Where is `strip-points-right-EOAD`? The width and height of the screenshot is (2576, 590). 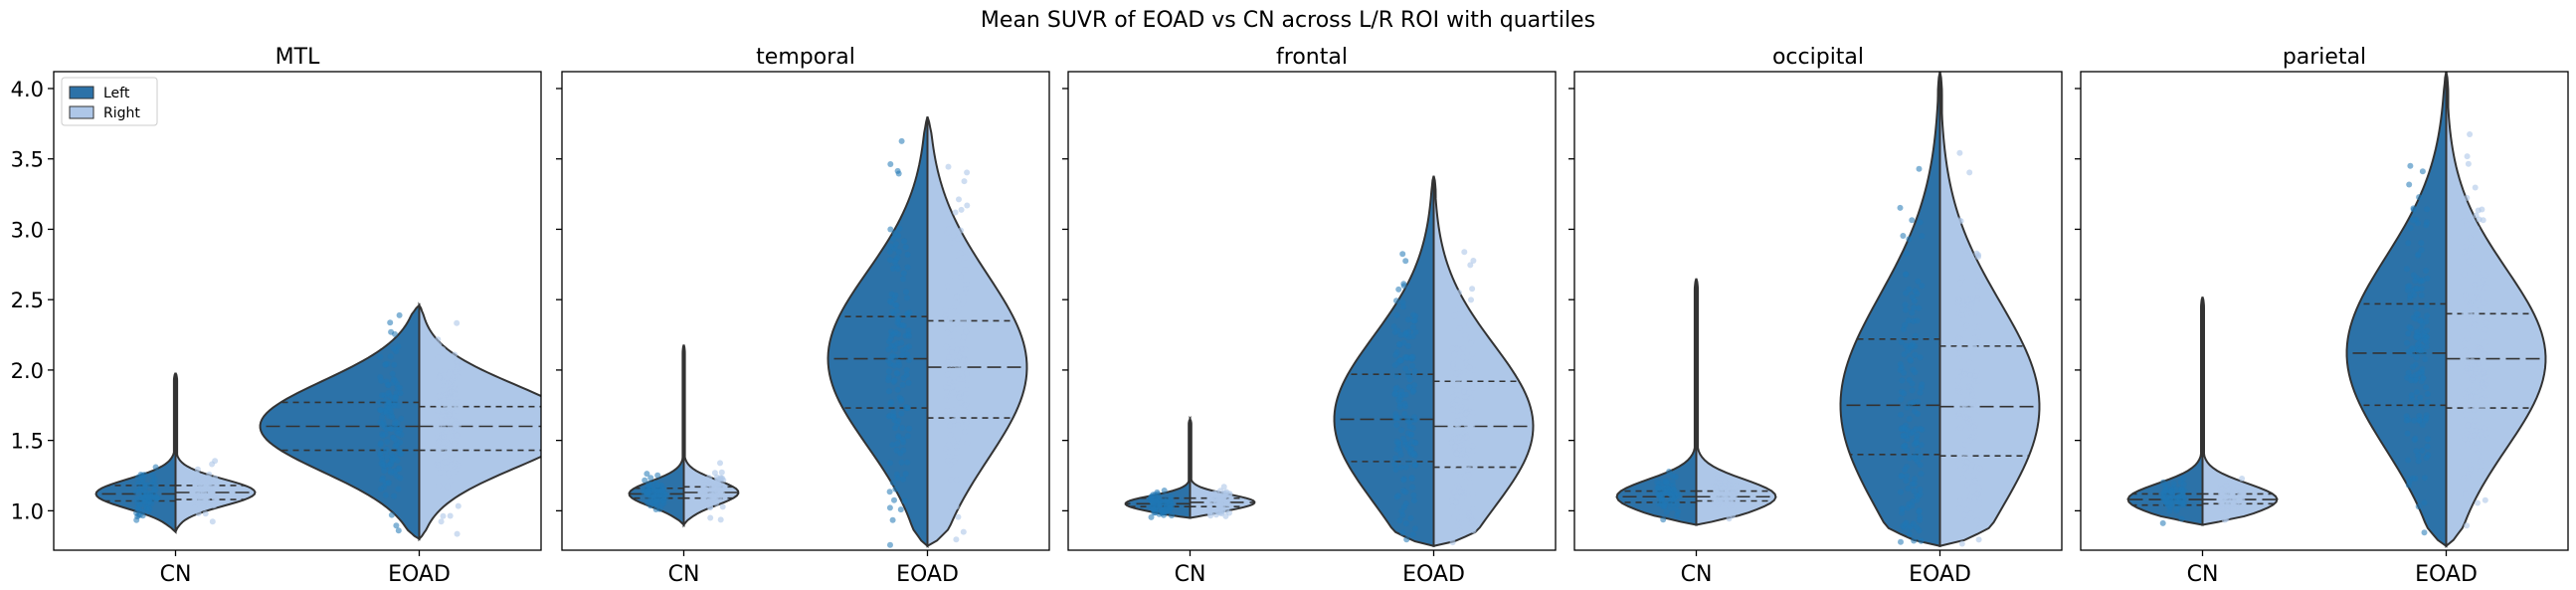
strip-points-right-EOAD is located at coordinates (956, 353).